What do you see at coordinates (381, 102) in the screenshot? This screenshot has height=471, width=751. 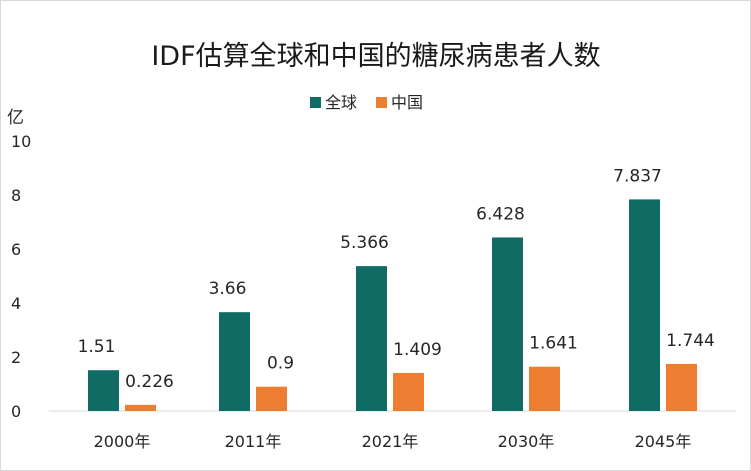 I see `legend-swatch-china` at bounding box center [381, 102].